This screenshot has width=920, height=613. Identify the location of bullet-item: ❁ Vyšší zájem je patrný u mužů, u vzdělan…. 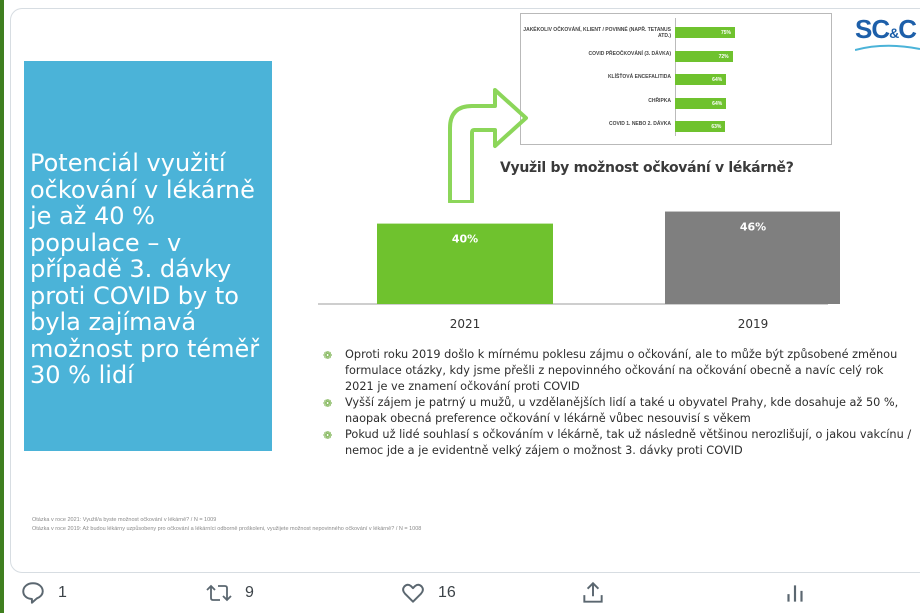
(618, 411).